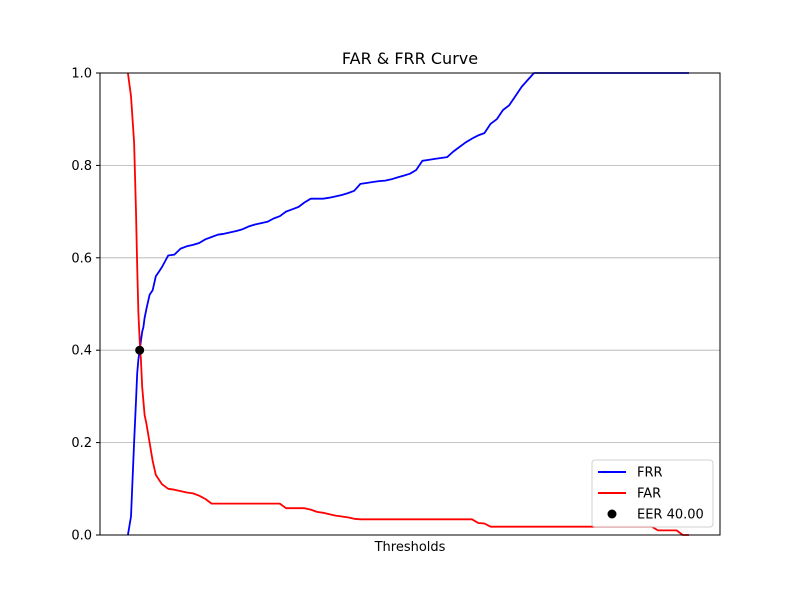  I want to click on legend-label: FAR, so click(649, 494).